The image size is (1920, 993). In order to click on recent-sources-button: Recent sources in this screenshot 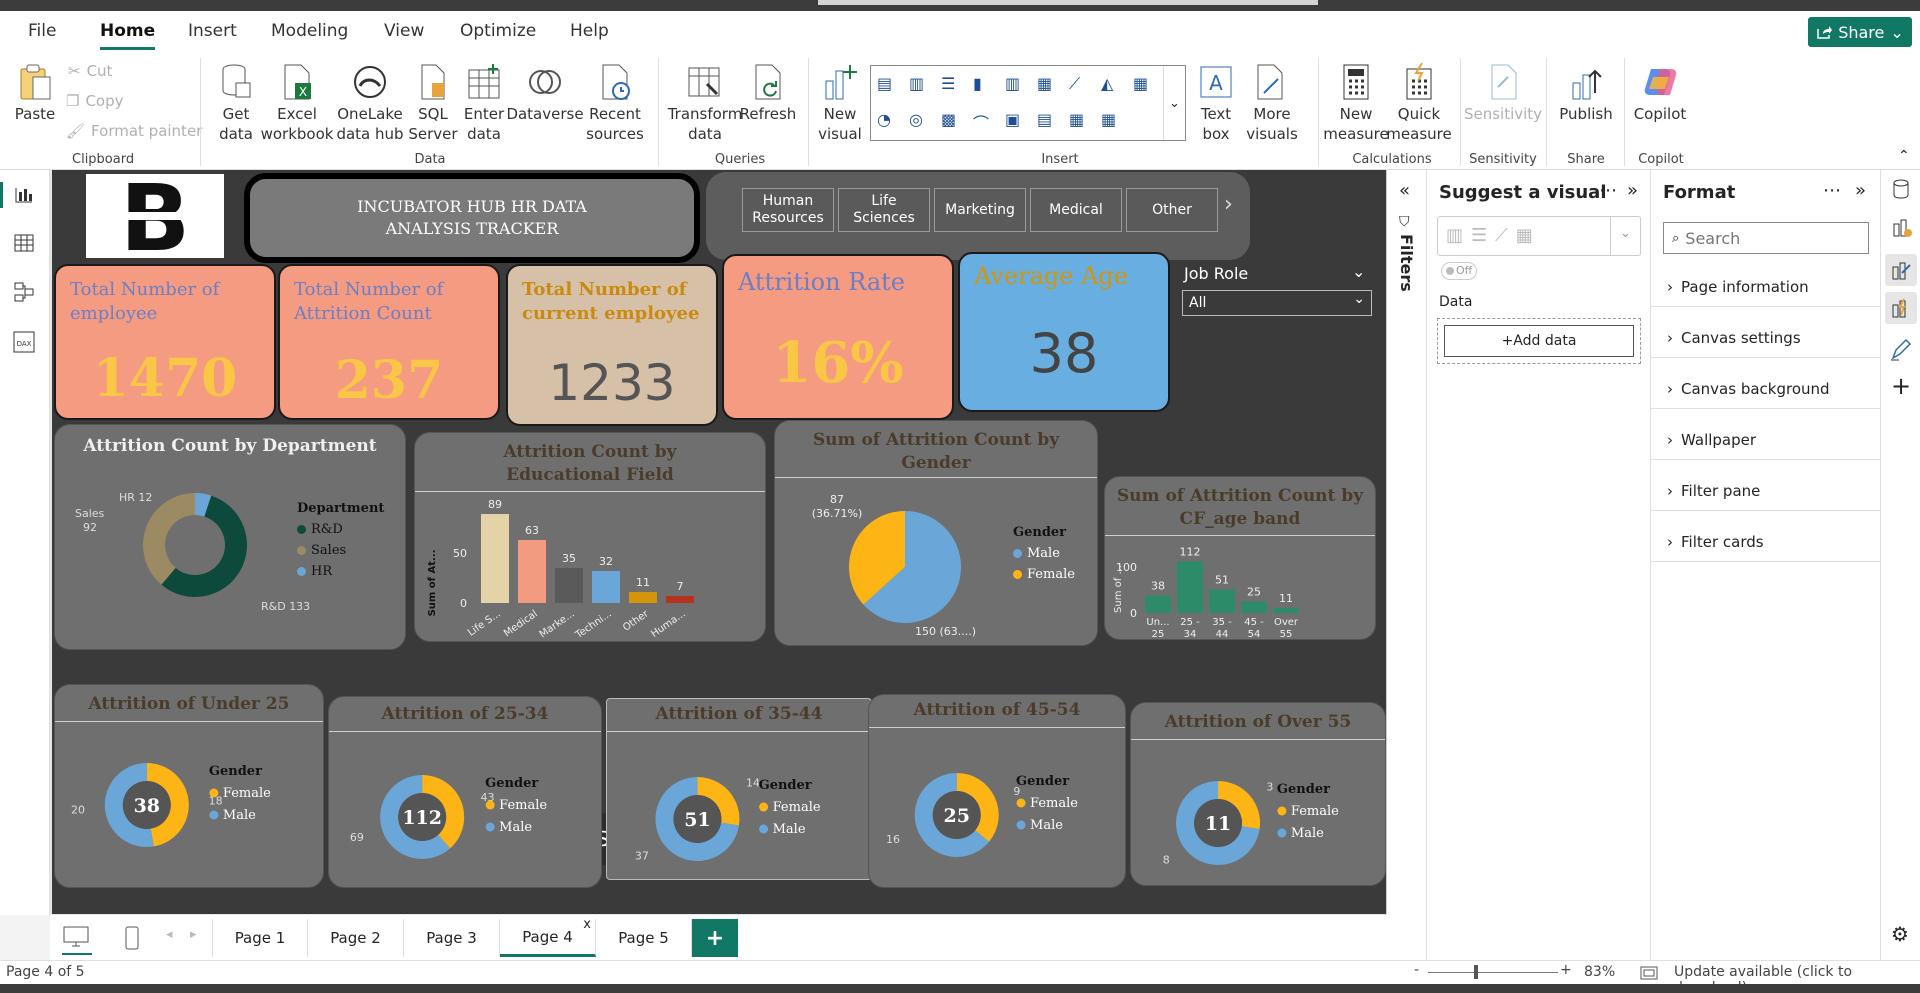, I will do `click(615, 103)`.